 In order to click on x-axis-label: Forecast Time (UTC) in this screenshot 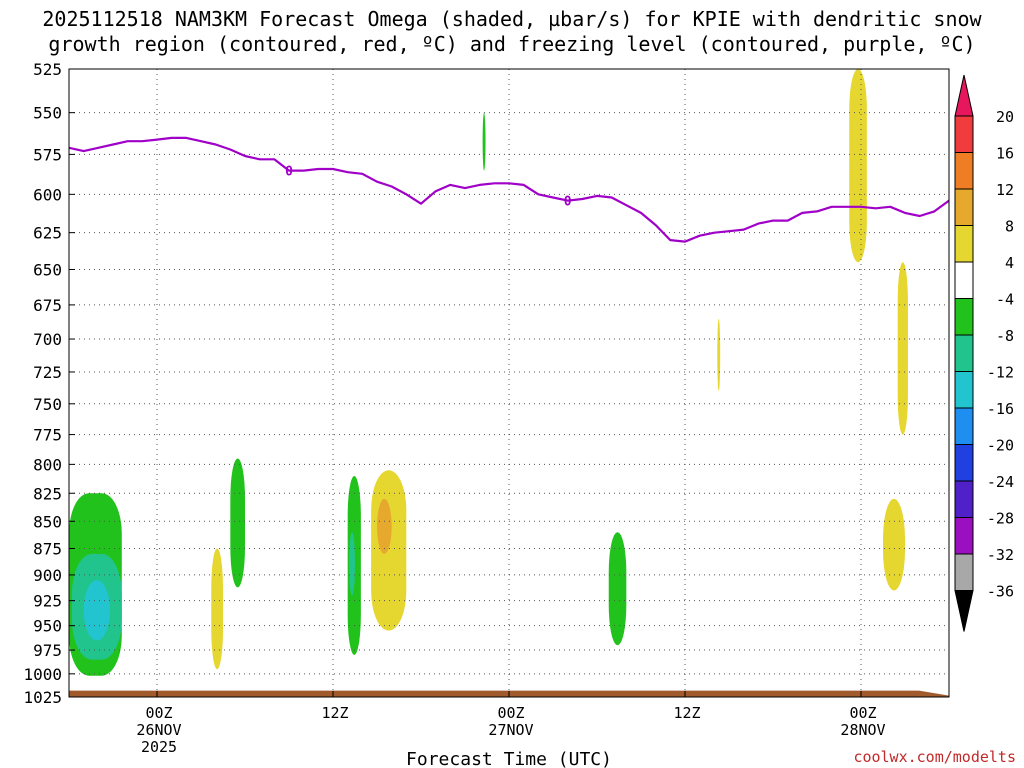, I will do `click(509, 758)`.